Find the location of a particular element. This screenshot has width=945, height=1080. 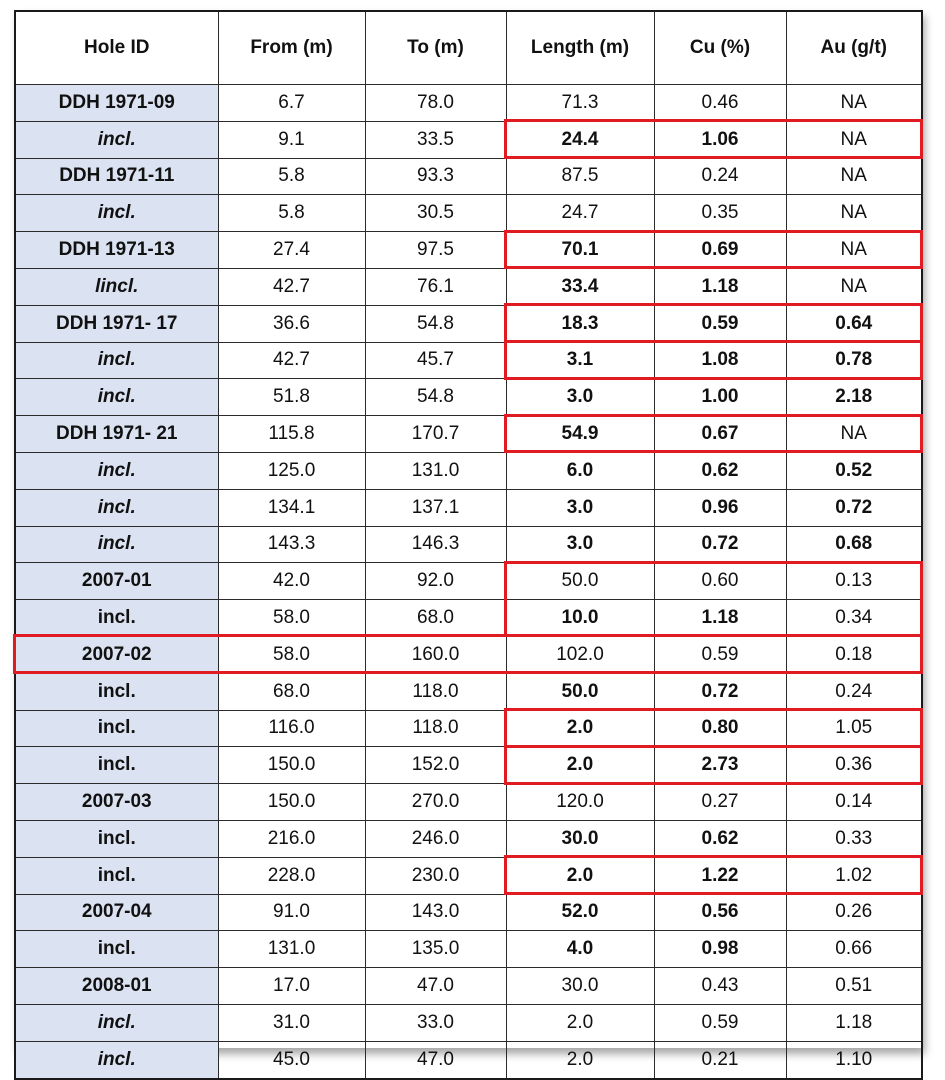

to-cell: 45.7 is located at coordinates (435, 360).